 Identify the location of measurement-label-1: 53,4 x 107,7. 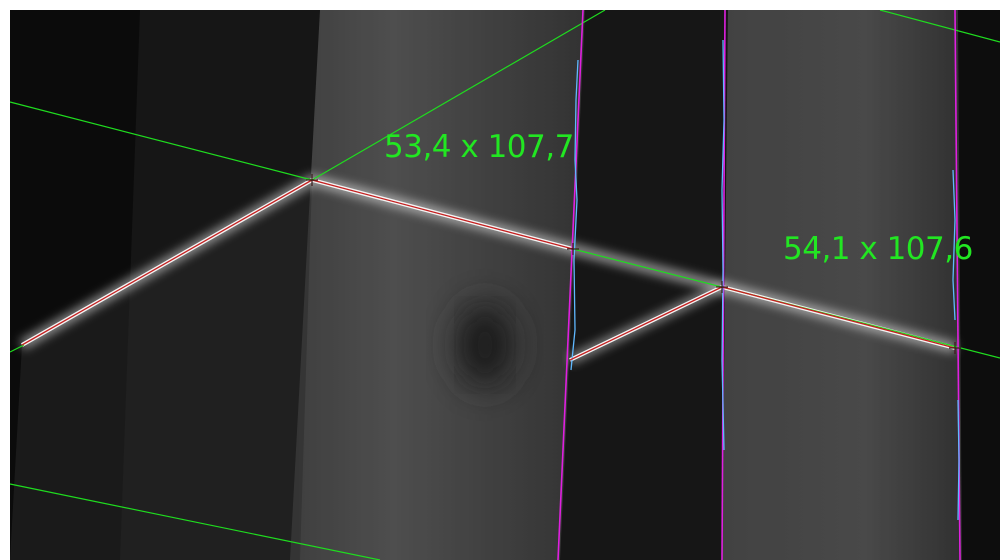
(479, 147).